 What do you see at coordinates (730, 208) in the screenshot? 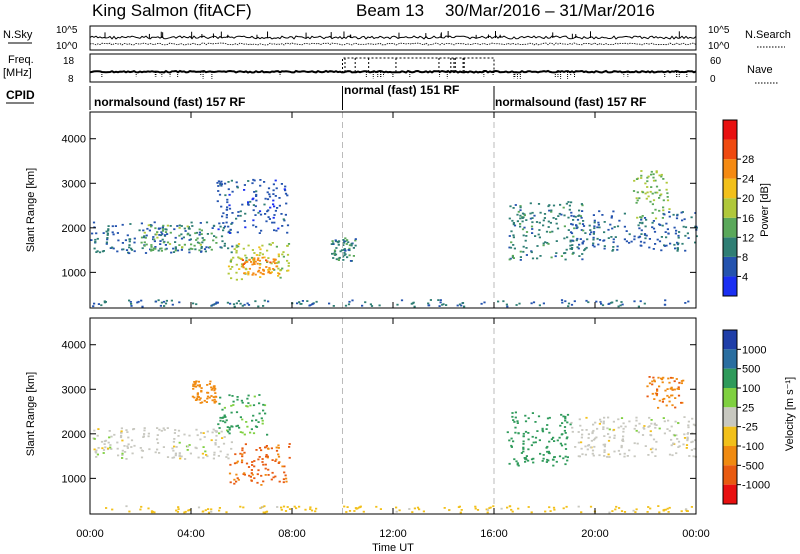
I see `colorbar-frame` at bounding box center [730, 208].